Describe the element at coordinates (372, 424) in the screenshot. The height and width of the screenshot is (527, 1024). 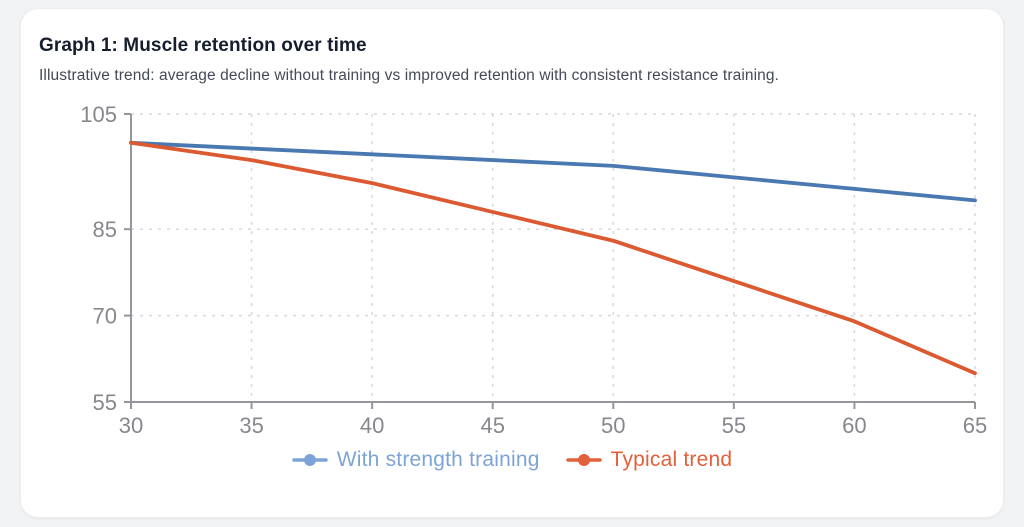
I see `x-tick-label: 40` at that location.